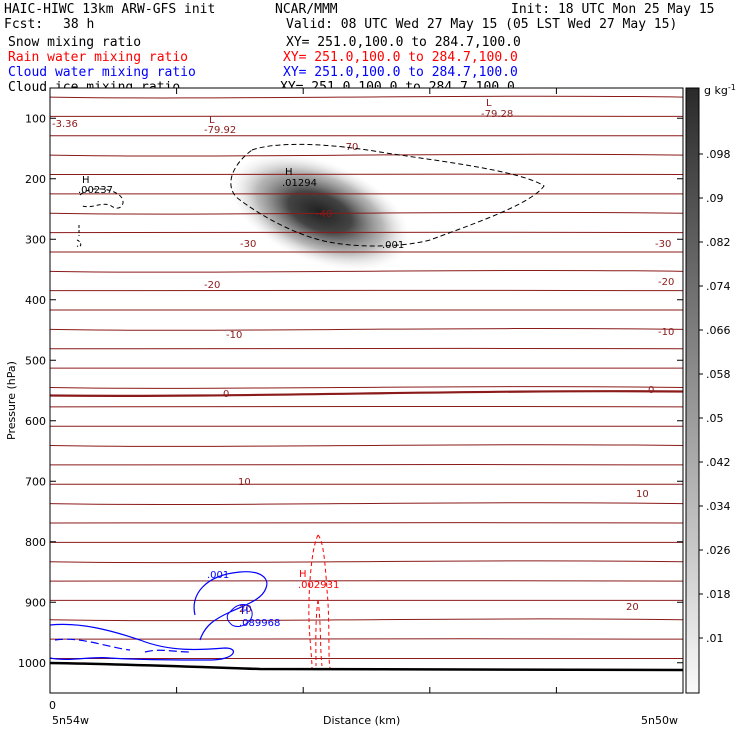 The image size is (740, 740). What do you see at coordinates (101, 198) in the screenshot?
I see `cloud-ice-contour-small` at bounding box center [101, 198].